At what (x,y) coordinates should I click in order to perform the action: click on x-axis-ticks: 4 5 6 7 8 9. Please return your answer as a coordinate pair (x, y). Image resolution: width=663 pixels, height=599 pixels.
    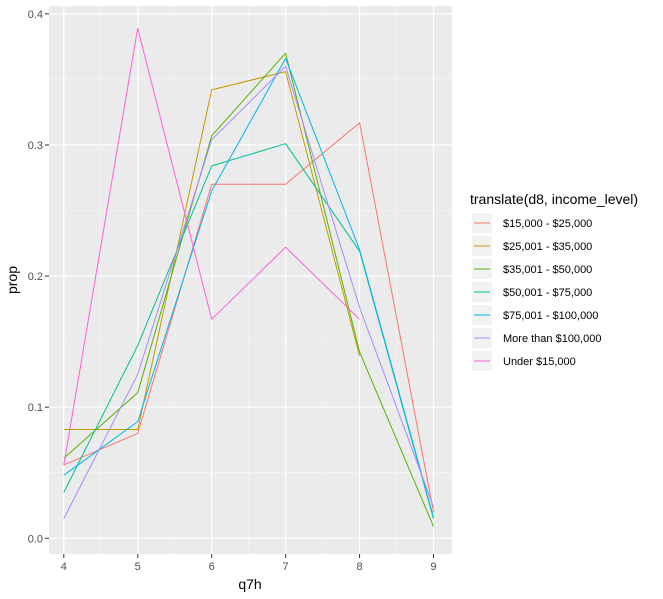
    Looking at the image, I should click on (249, 563).